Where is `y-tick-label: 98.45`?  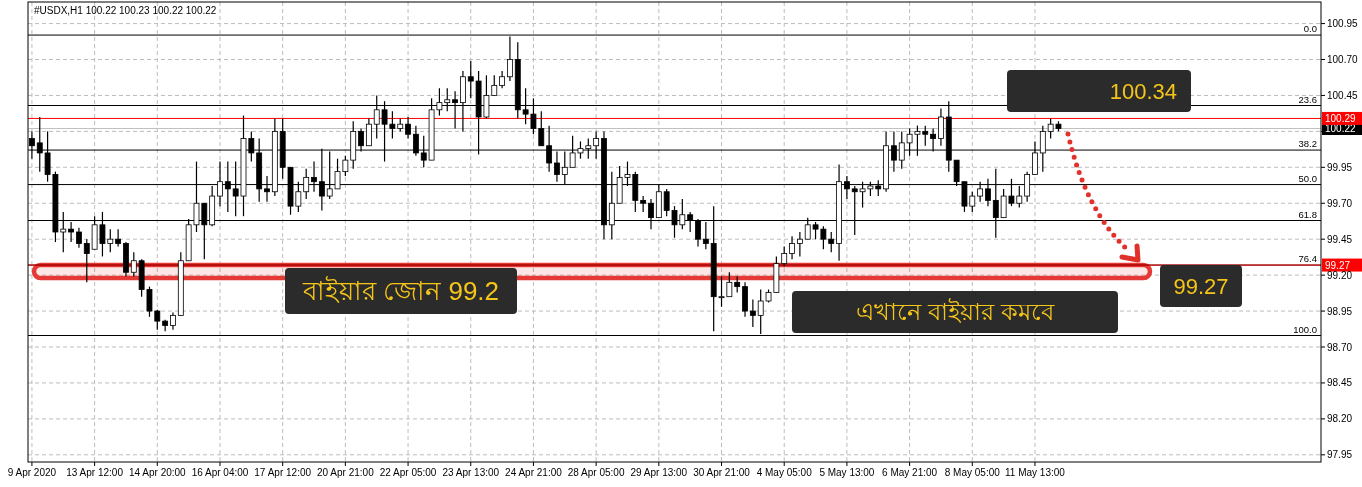
y-tick-label: 98.45 is located at coordinates (1340, 383).